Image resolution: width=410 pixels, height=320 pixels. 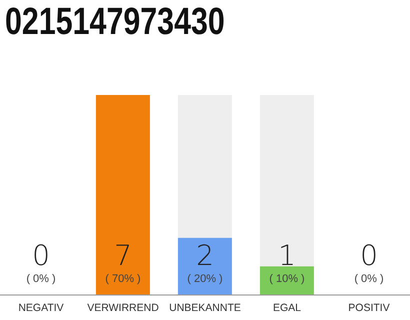 I want to click on x-tick-label: EGAL, so click(x=287, y=308).